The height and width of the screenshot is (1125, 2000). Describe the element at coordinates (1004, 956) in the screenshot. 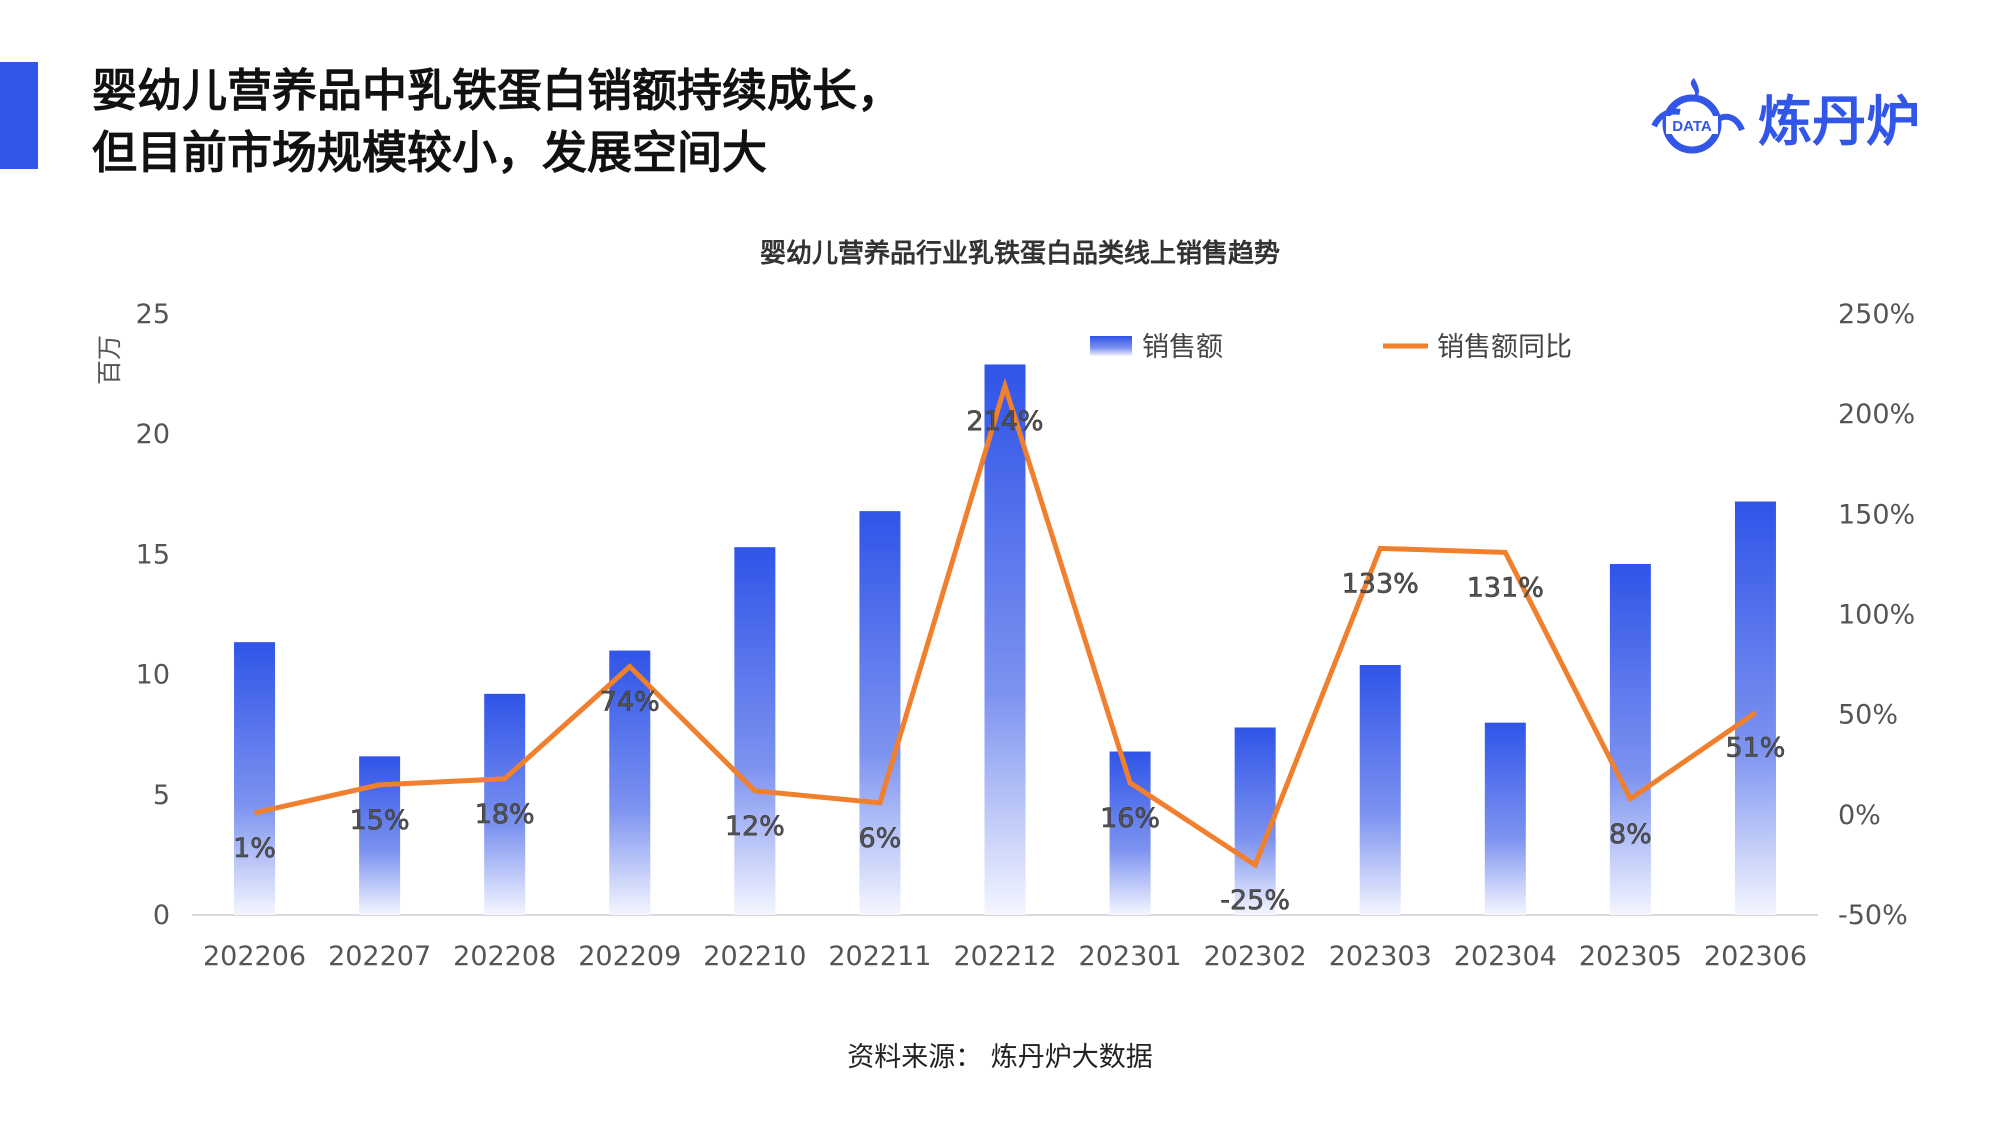

I see `x-tick-label: 202212` at that location.